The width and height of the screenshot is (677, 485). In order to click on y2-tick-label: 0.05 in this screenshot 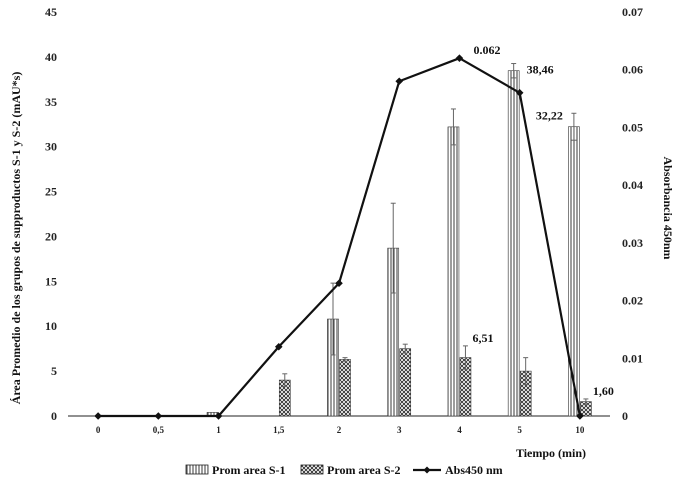, I will do `click(632, 127)`.